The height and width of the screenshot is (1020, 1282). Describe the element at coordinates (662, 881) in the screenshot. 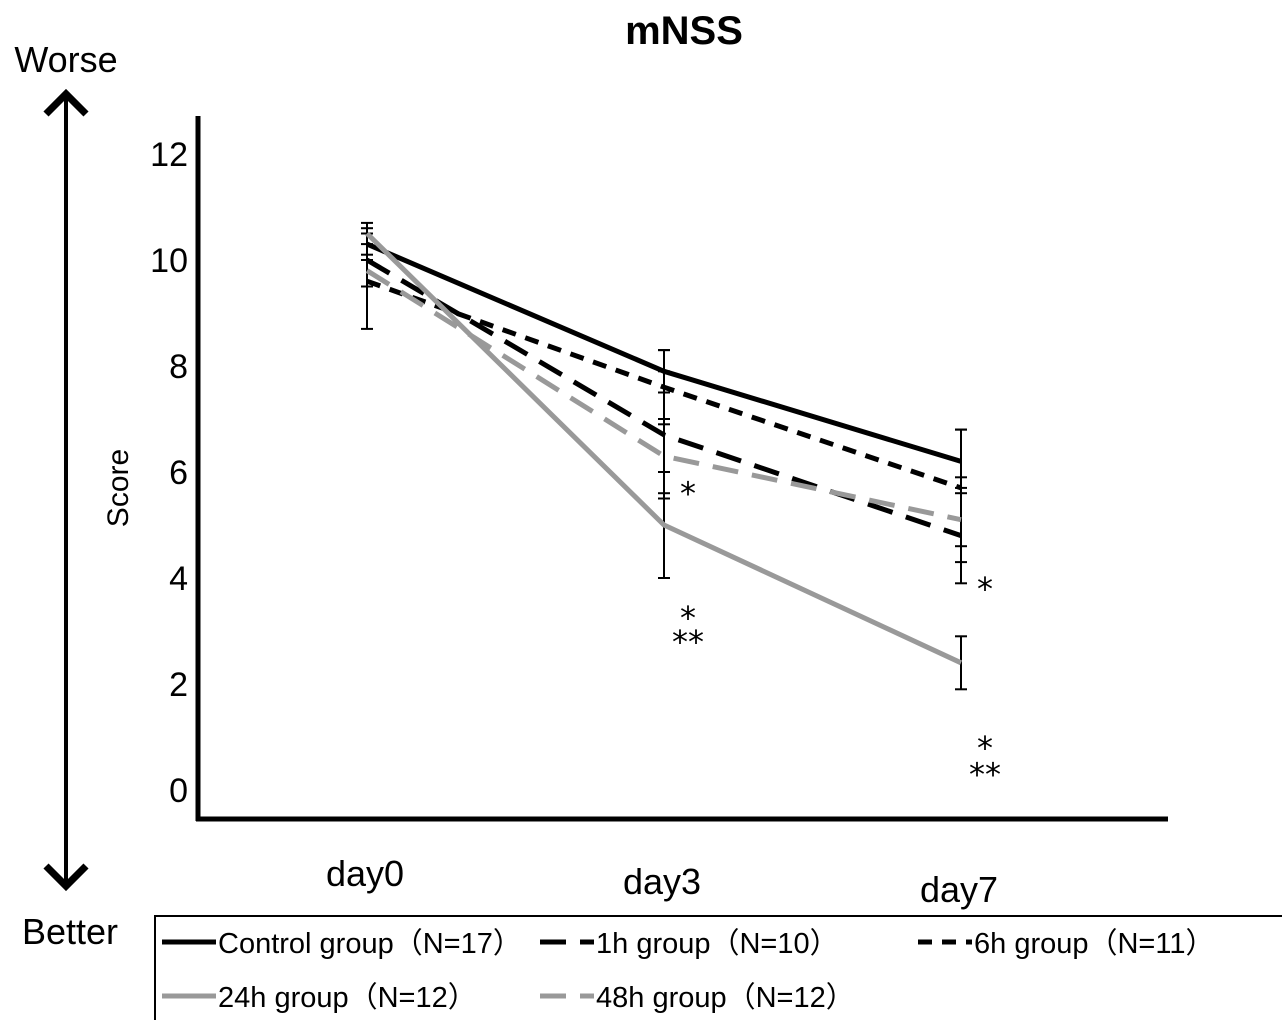

I see `x-tick-label: day3` at that location.